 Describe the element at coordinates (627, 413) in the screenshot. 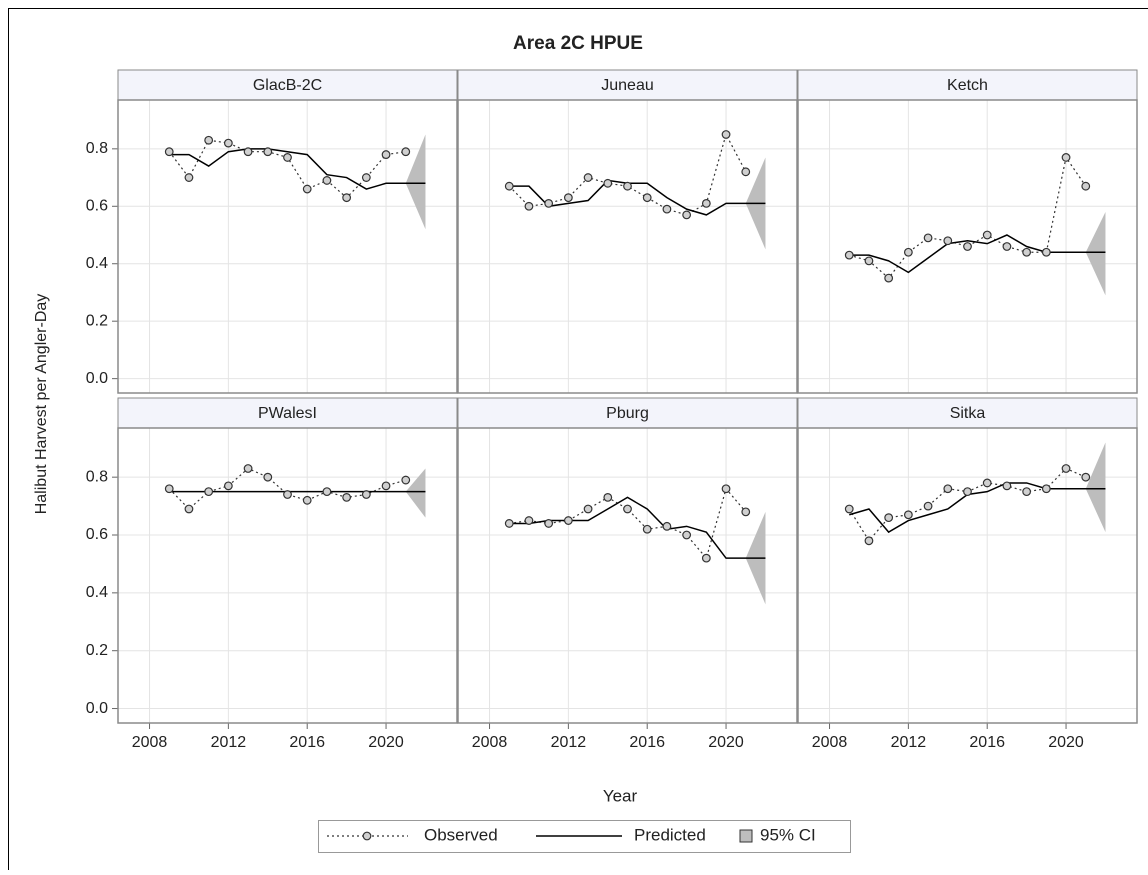

I see `panel-title: Pburg` at that location.